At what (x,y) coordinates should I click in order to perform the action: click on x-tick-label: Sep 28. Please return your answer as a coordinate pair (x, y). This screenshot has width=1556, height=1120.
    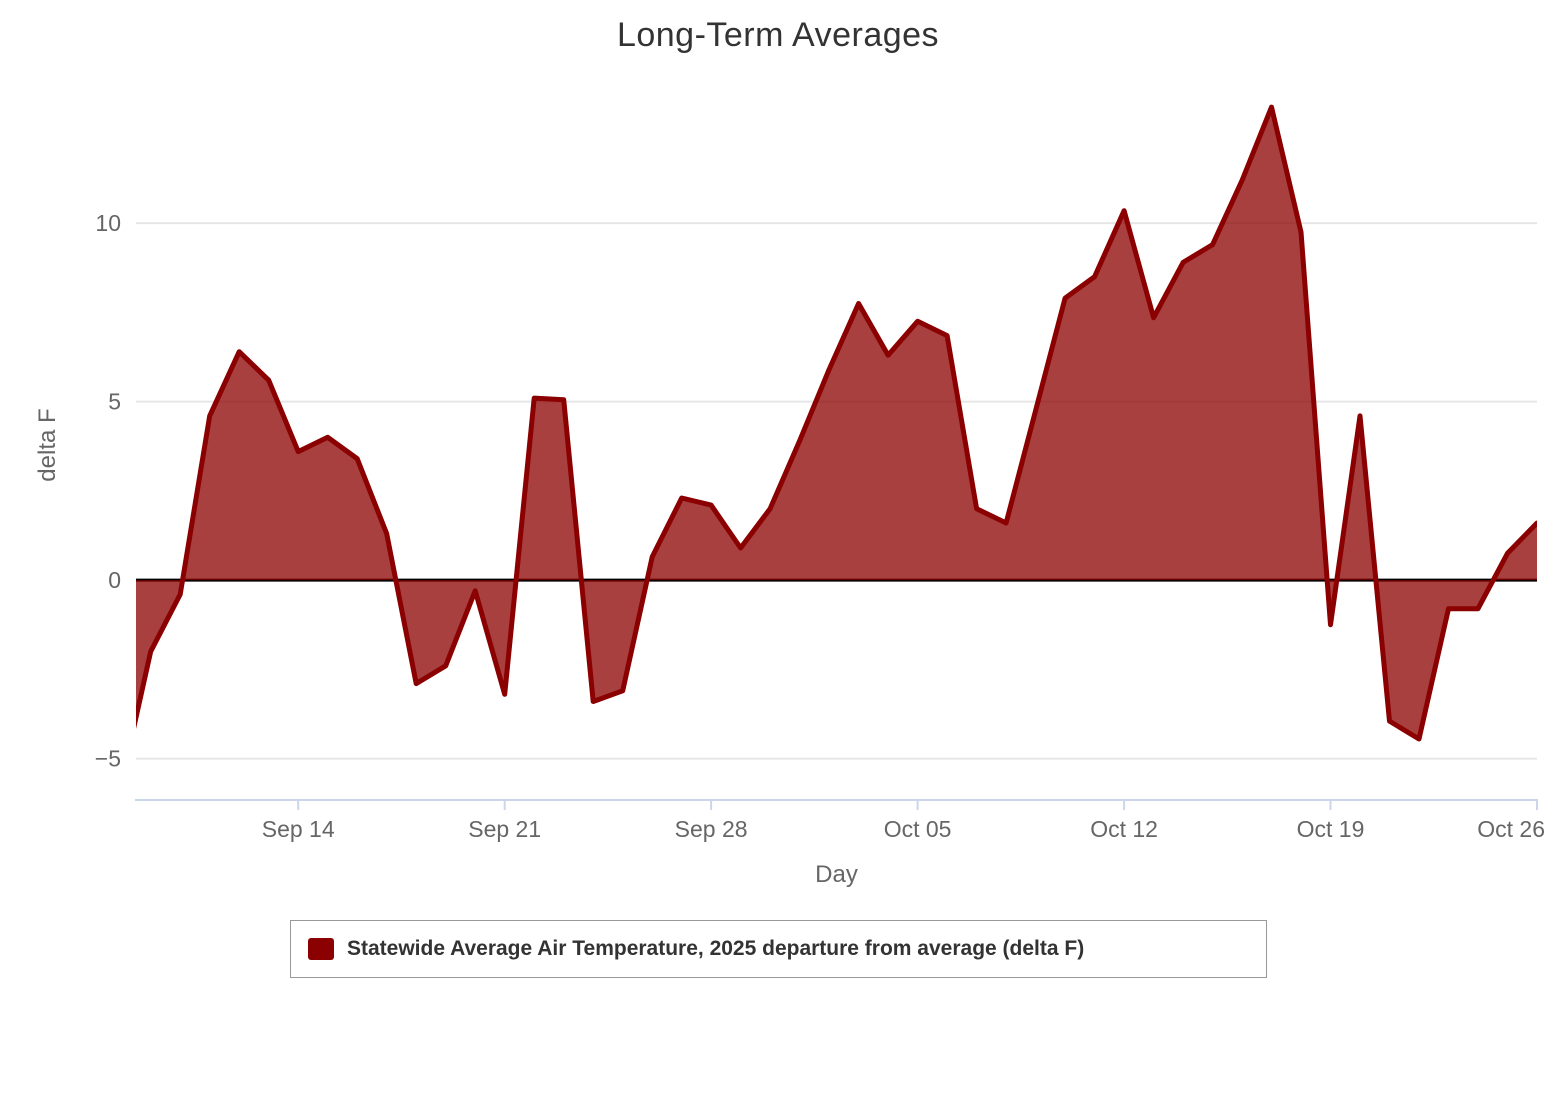
    Looking at the image, I should click on (711, 829).